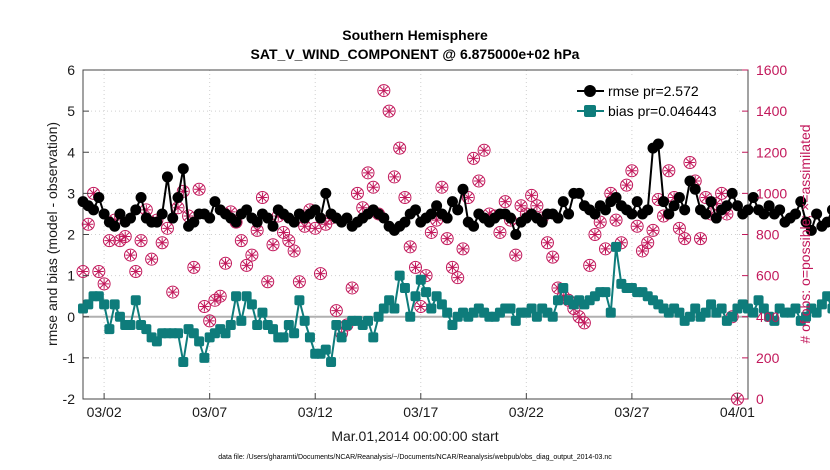 This screenshot has height=470, width=830. What do you see at coordinates (760, 399) in the screenshot?
I see `y-right-tick-label: 0` at bounding box center [760, 399].